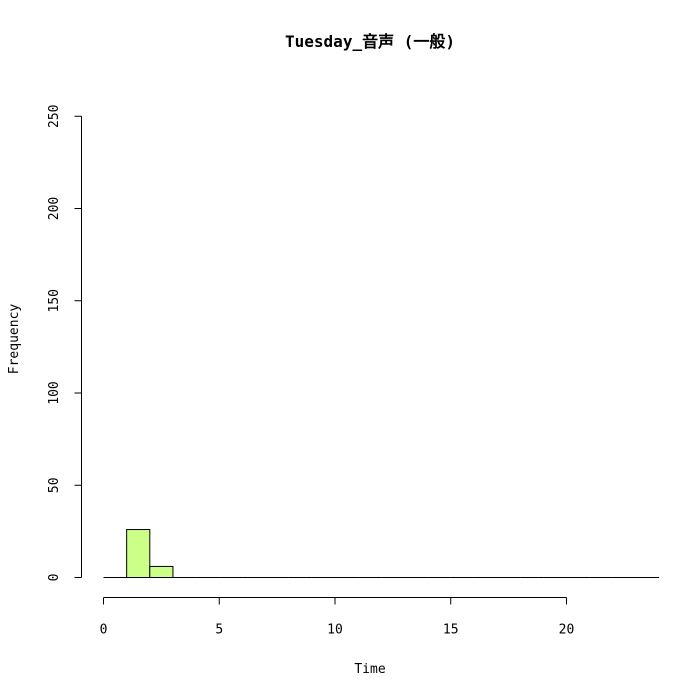 This screenshot has width=699, height=699. I want to click on y-tick-label: 200, so click(54, 208).